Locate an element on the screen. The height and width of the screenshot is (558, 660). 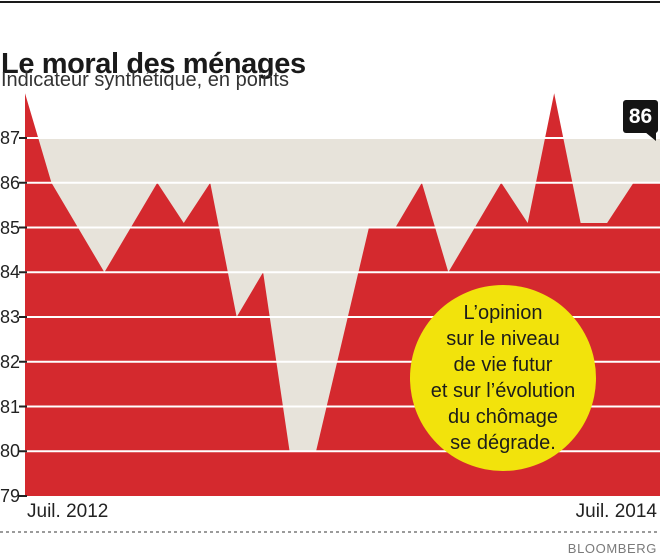
annotation-line: L’opinion is located at coordinates (503, 313).